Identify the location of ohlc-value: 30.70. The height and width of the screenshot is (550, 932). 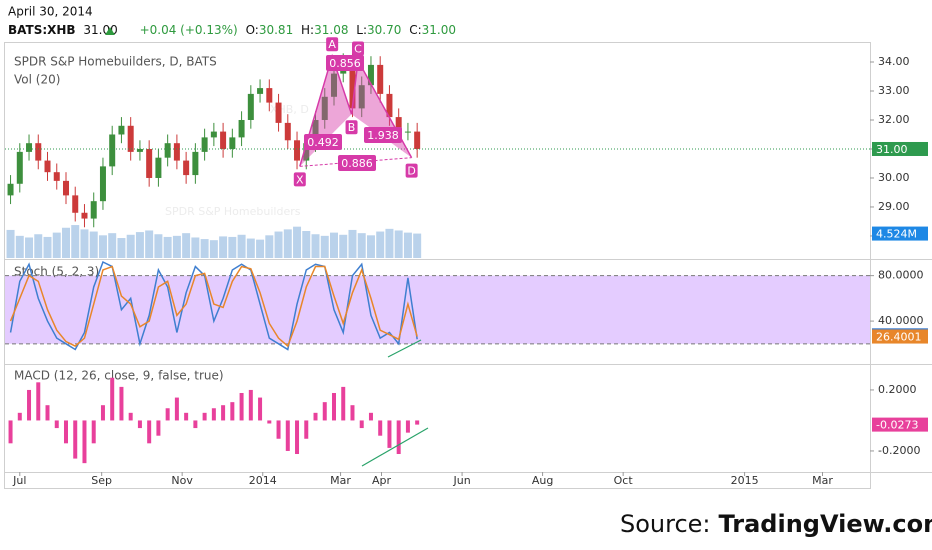
(384, 30).